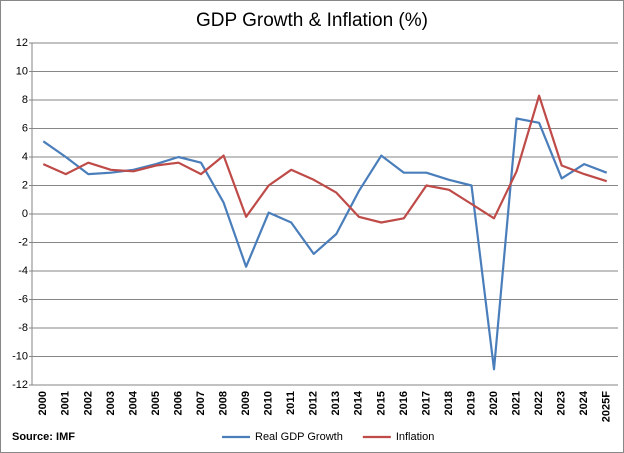 The width and height of the screenshot is (624, 453). Describe the element at coordinates (291, 403) in the screenshot. I see `x-tick-label: 2011` at that location.